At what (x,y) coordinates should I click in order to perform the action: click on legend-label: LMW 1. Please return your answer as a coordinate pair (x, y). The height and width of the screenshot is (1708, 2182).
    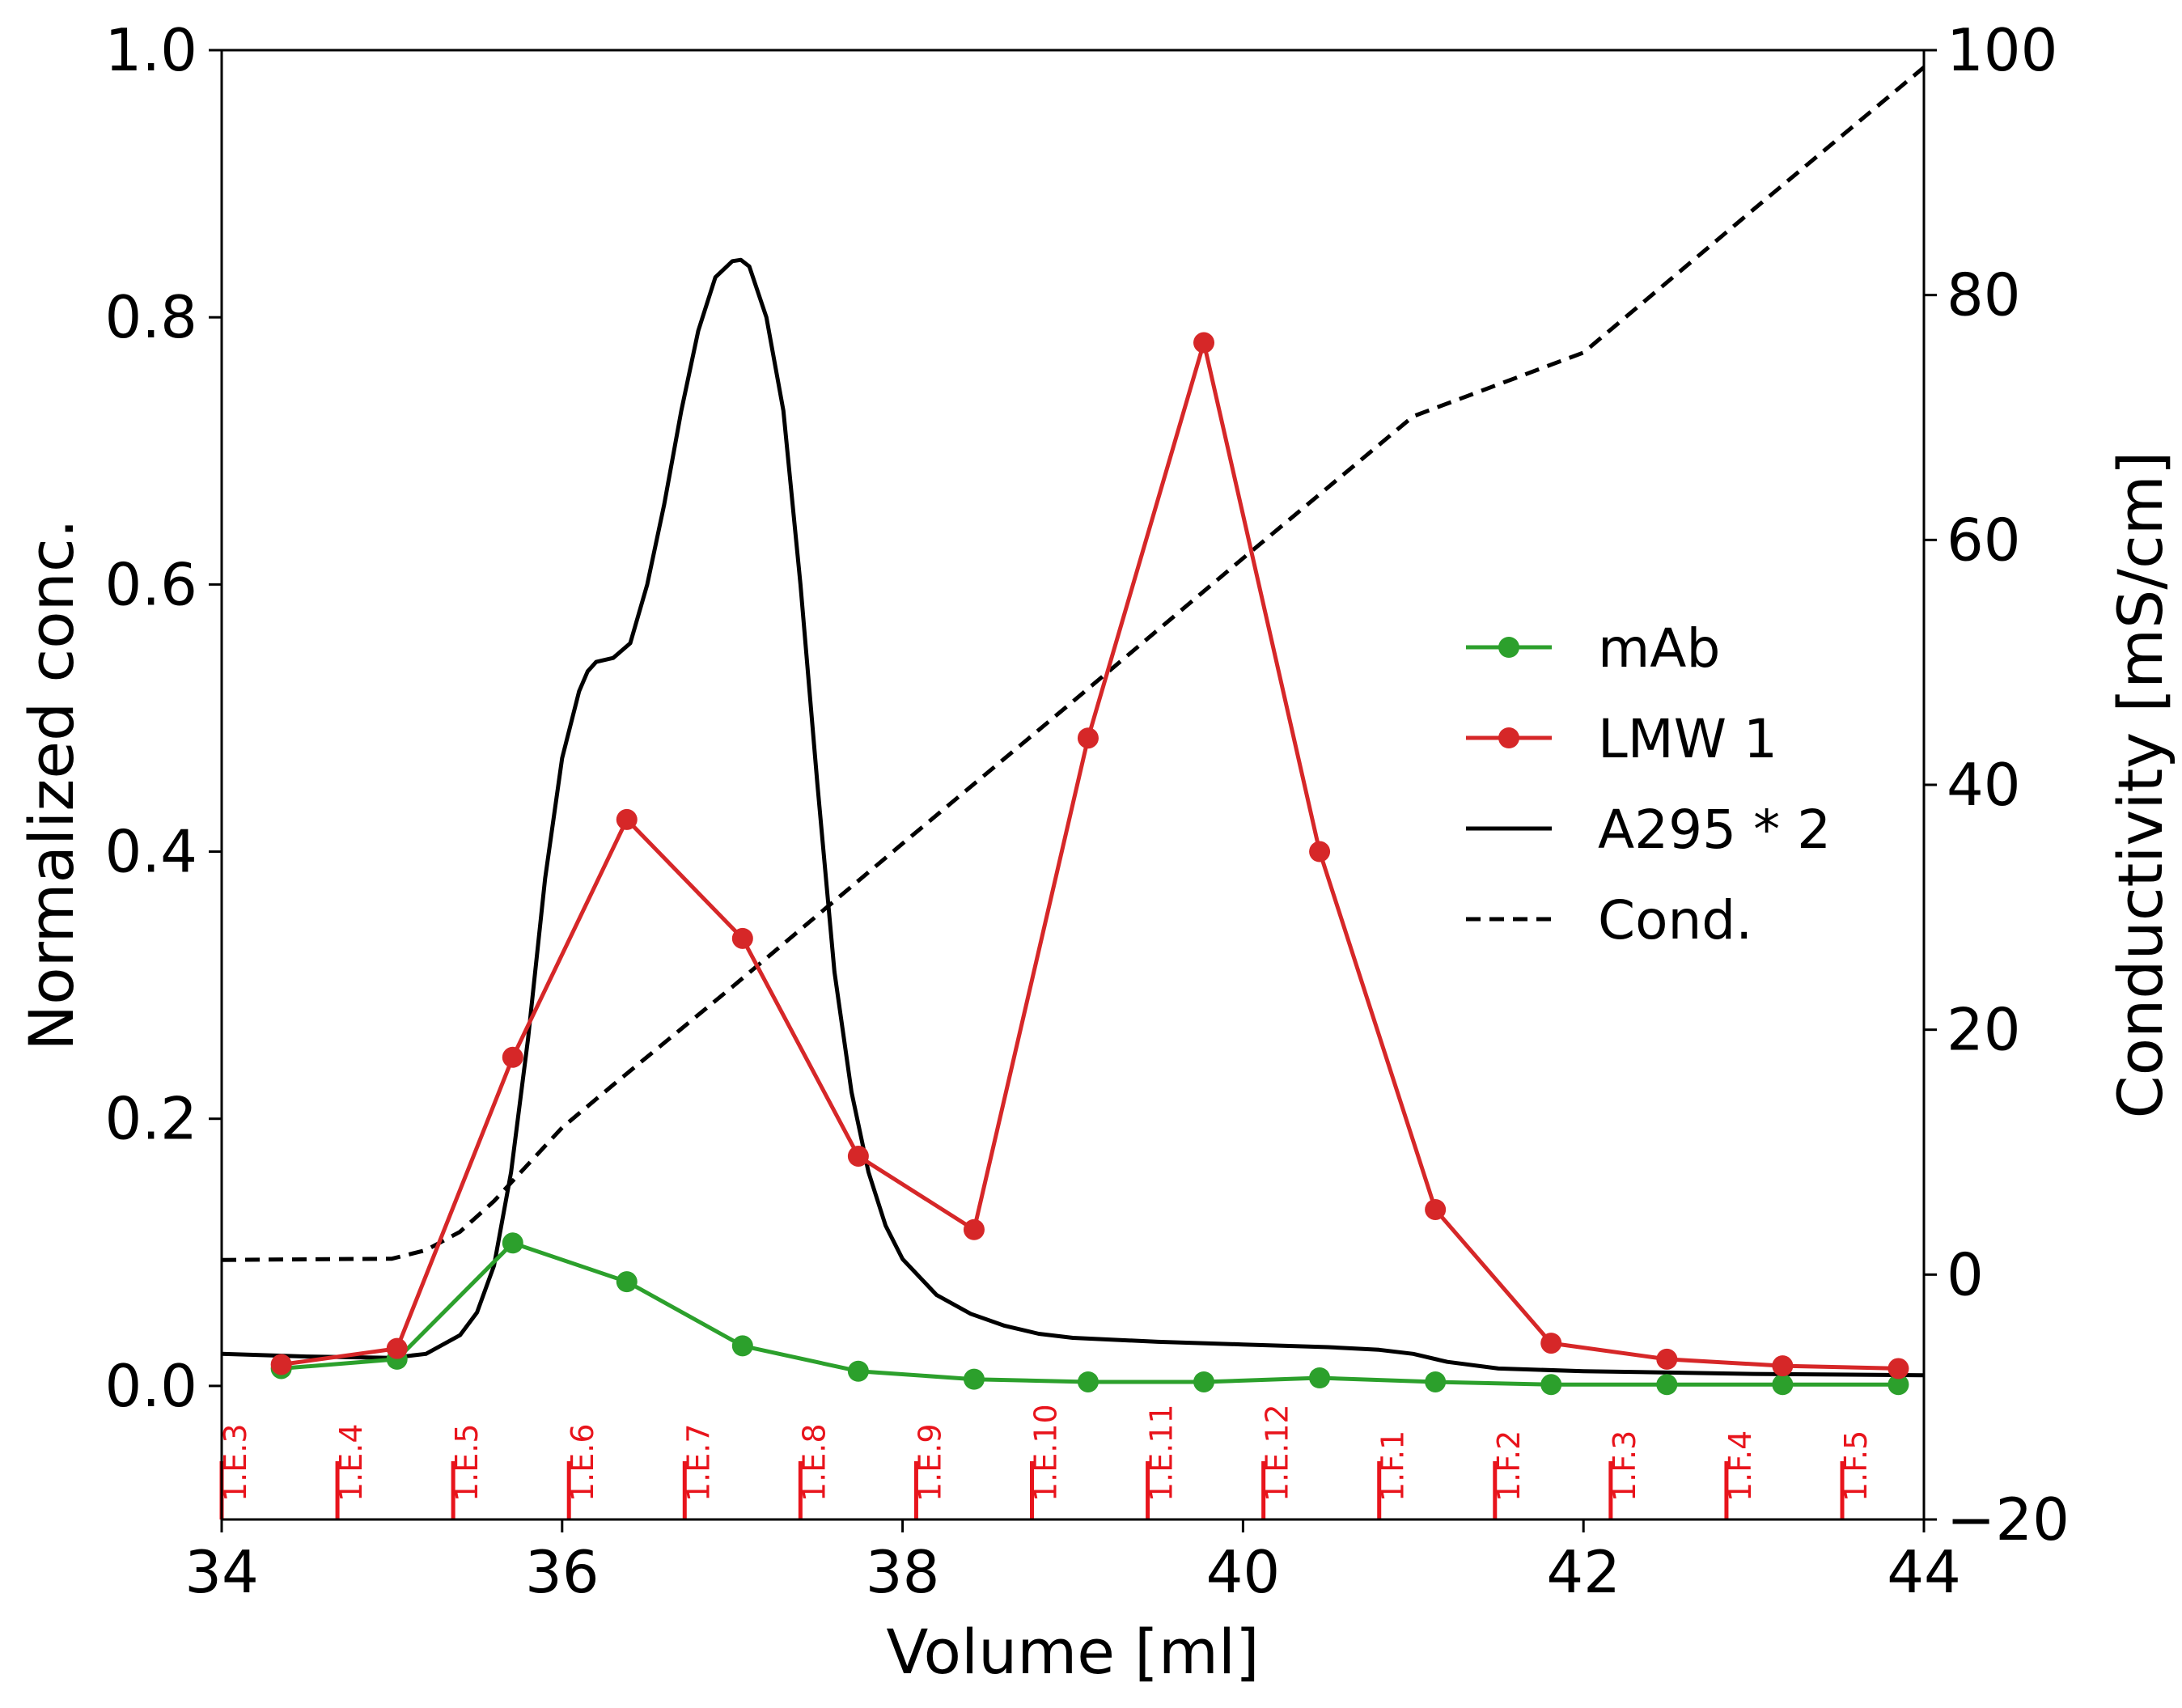
    Looking at the image, I should click on (1687, 739).